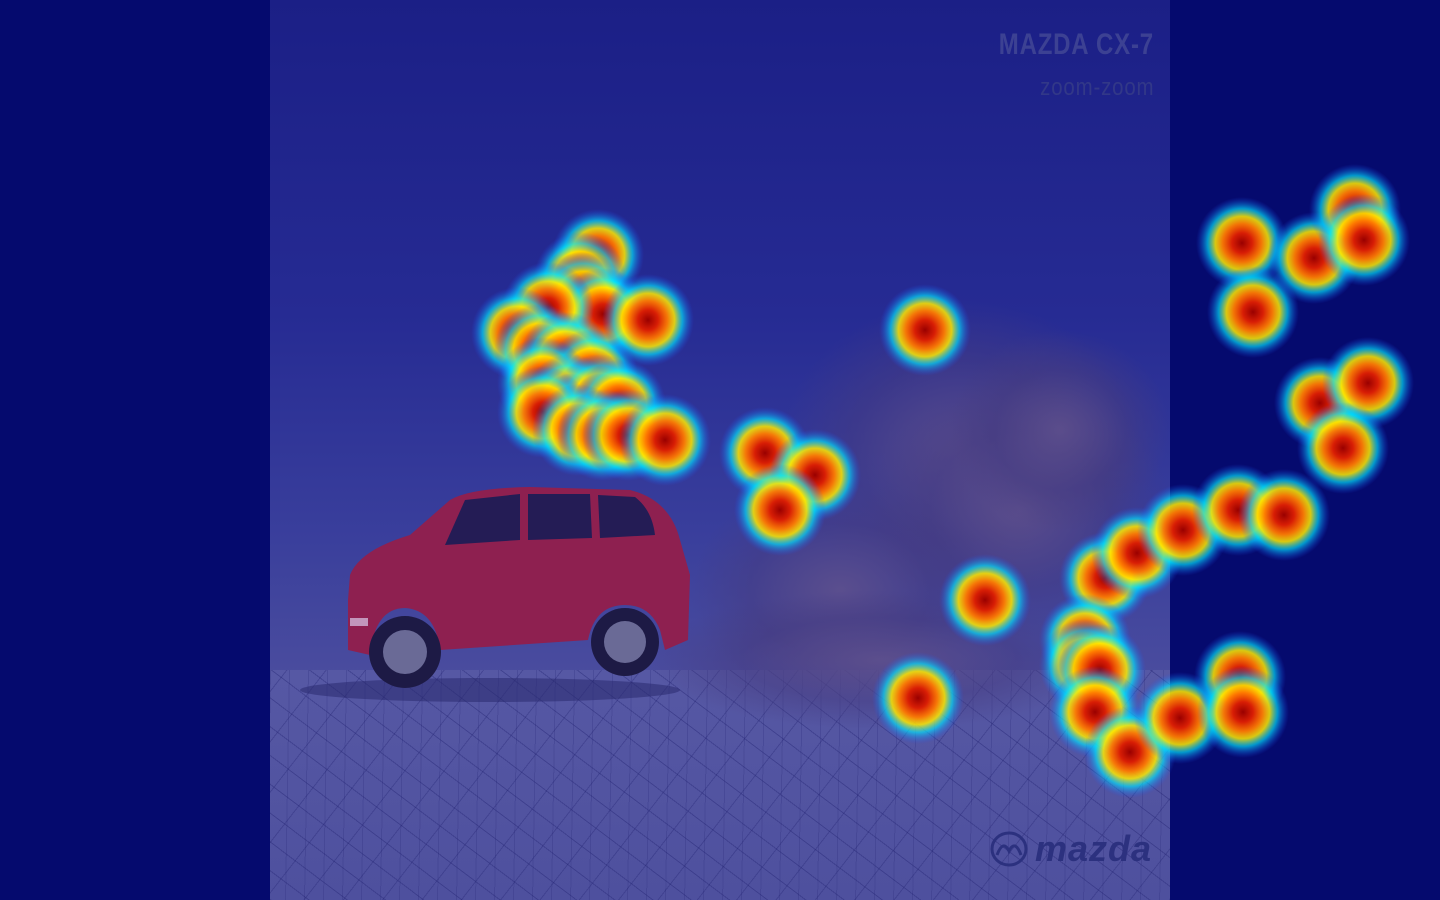  Describe the element at coordinates (1096, 87) in the screenshot. I see `tagline: zoom-zoom` at that location.